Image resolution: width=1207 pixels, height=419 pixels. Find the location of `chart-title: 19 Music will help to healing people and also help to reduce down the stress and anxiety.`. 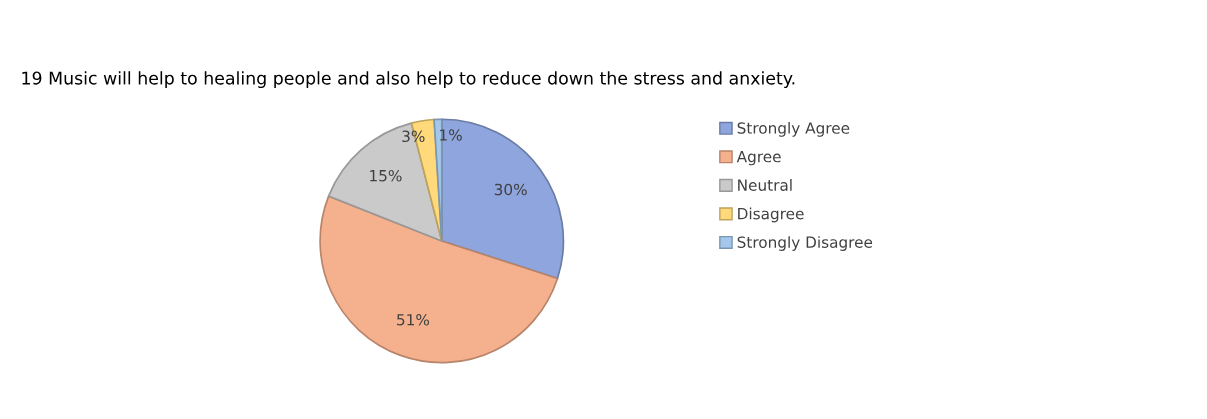

chart-title: 19 Music will help to healing people and also help to reduce down the stress and anxiety. is located at coordinates (408, 80).